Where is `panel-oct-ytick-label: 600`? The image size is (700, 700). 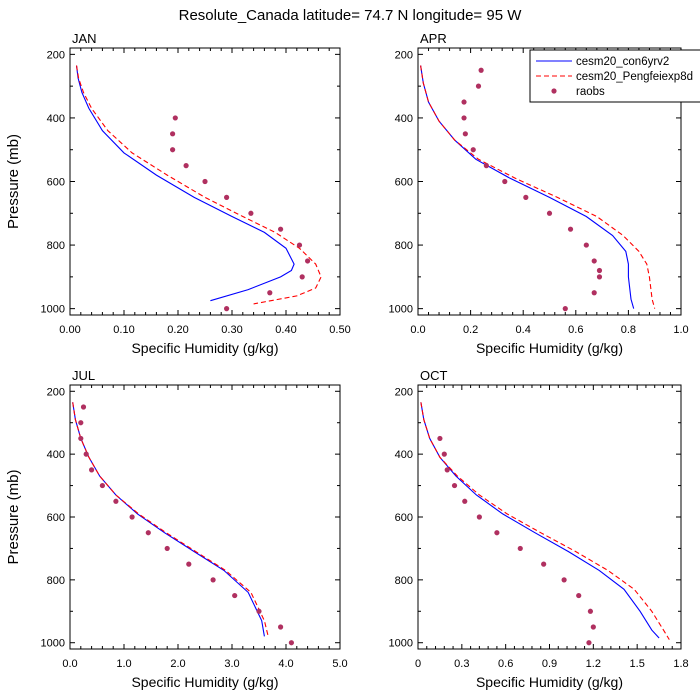 panel-oct-ytick-label: 600 is located at coordinates (404, 518).